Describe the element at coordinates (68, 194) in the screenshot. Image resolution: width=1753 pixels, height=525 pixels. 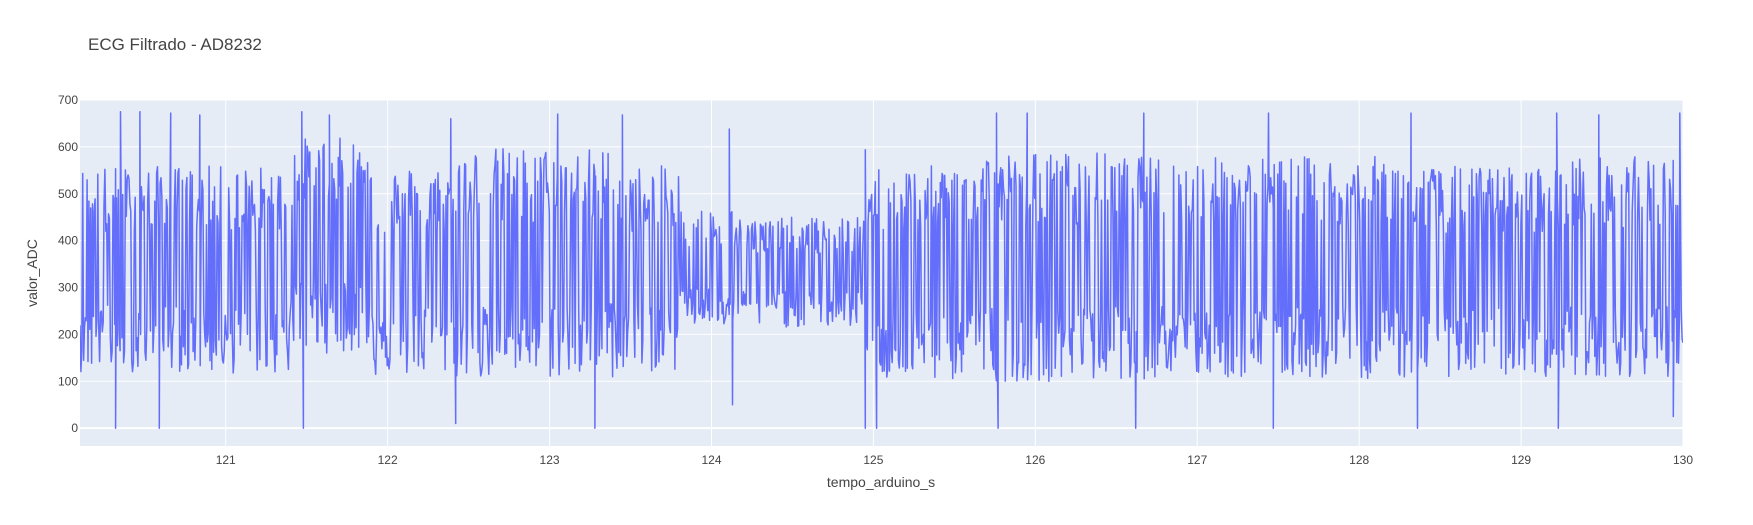
I see `y-tick-label: 500` at that location.